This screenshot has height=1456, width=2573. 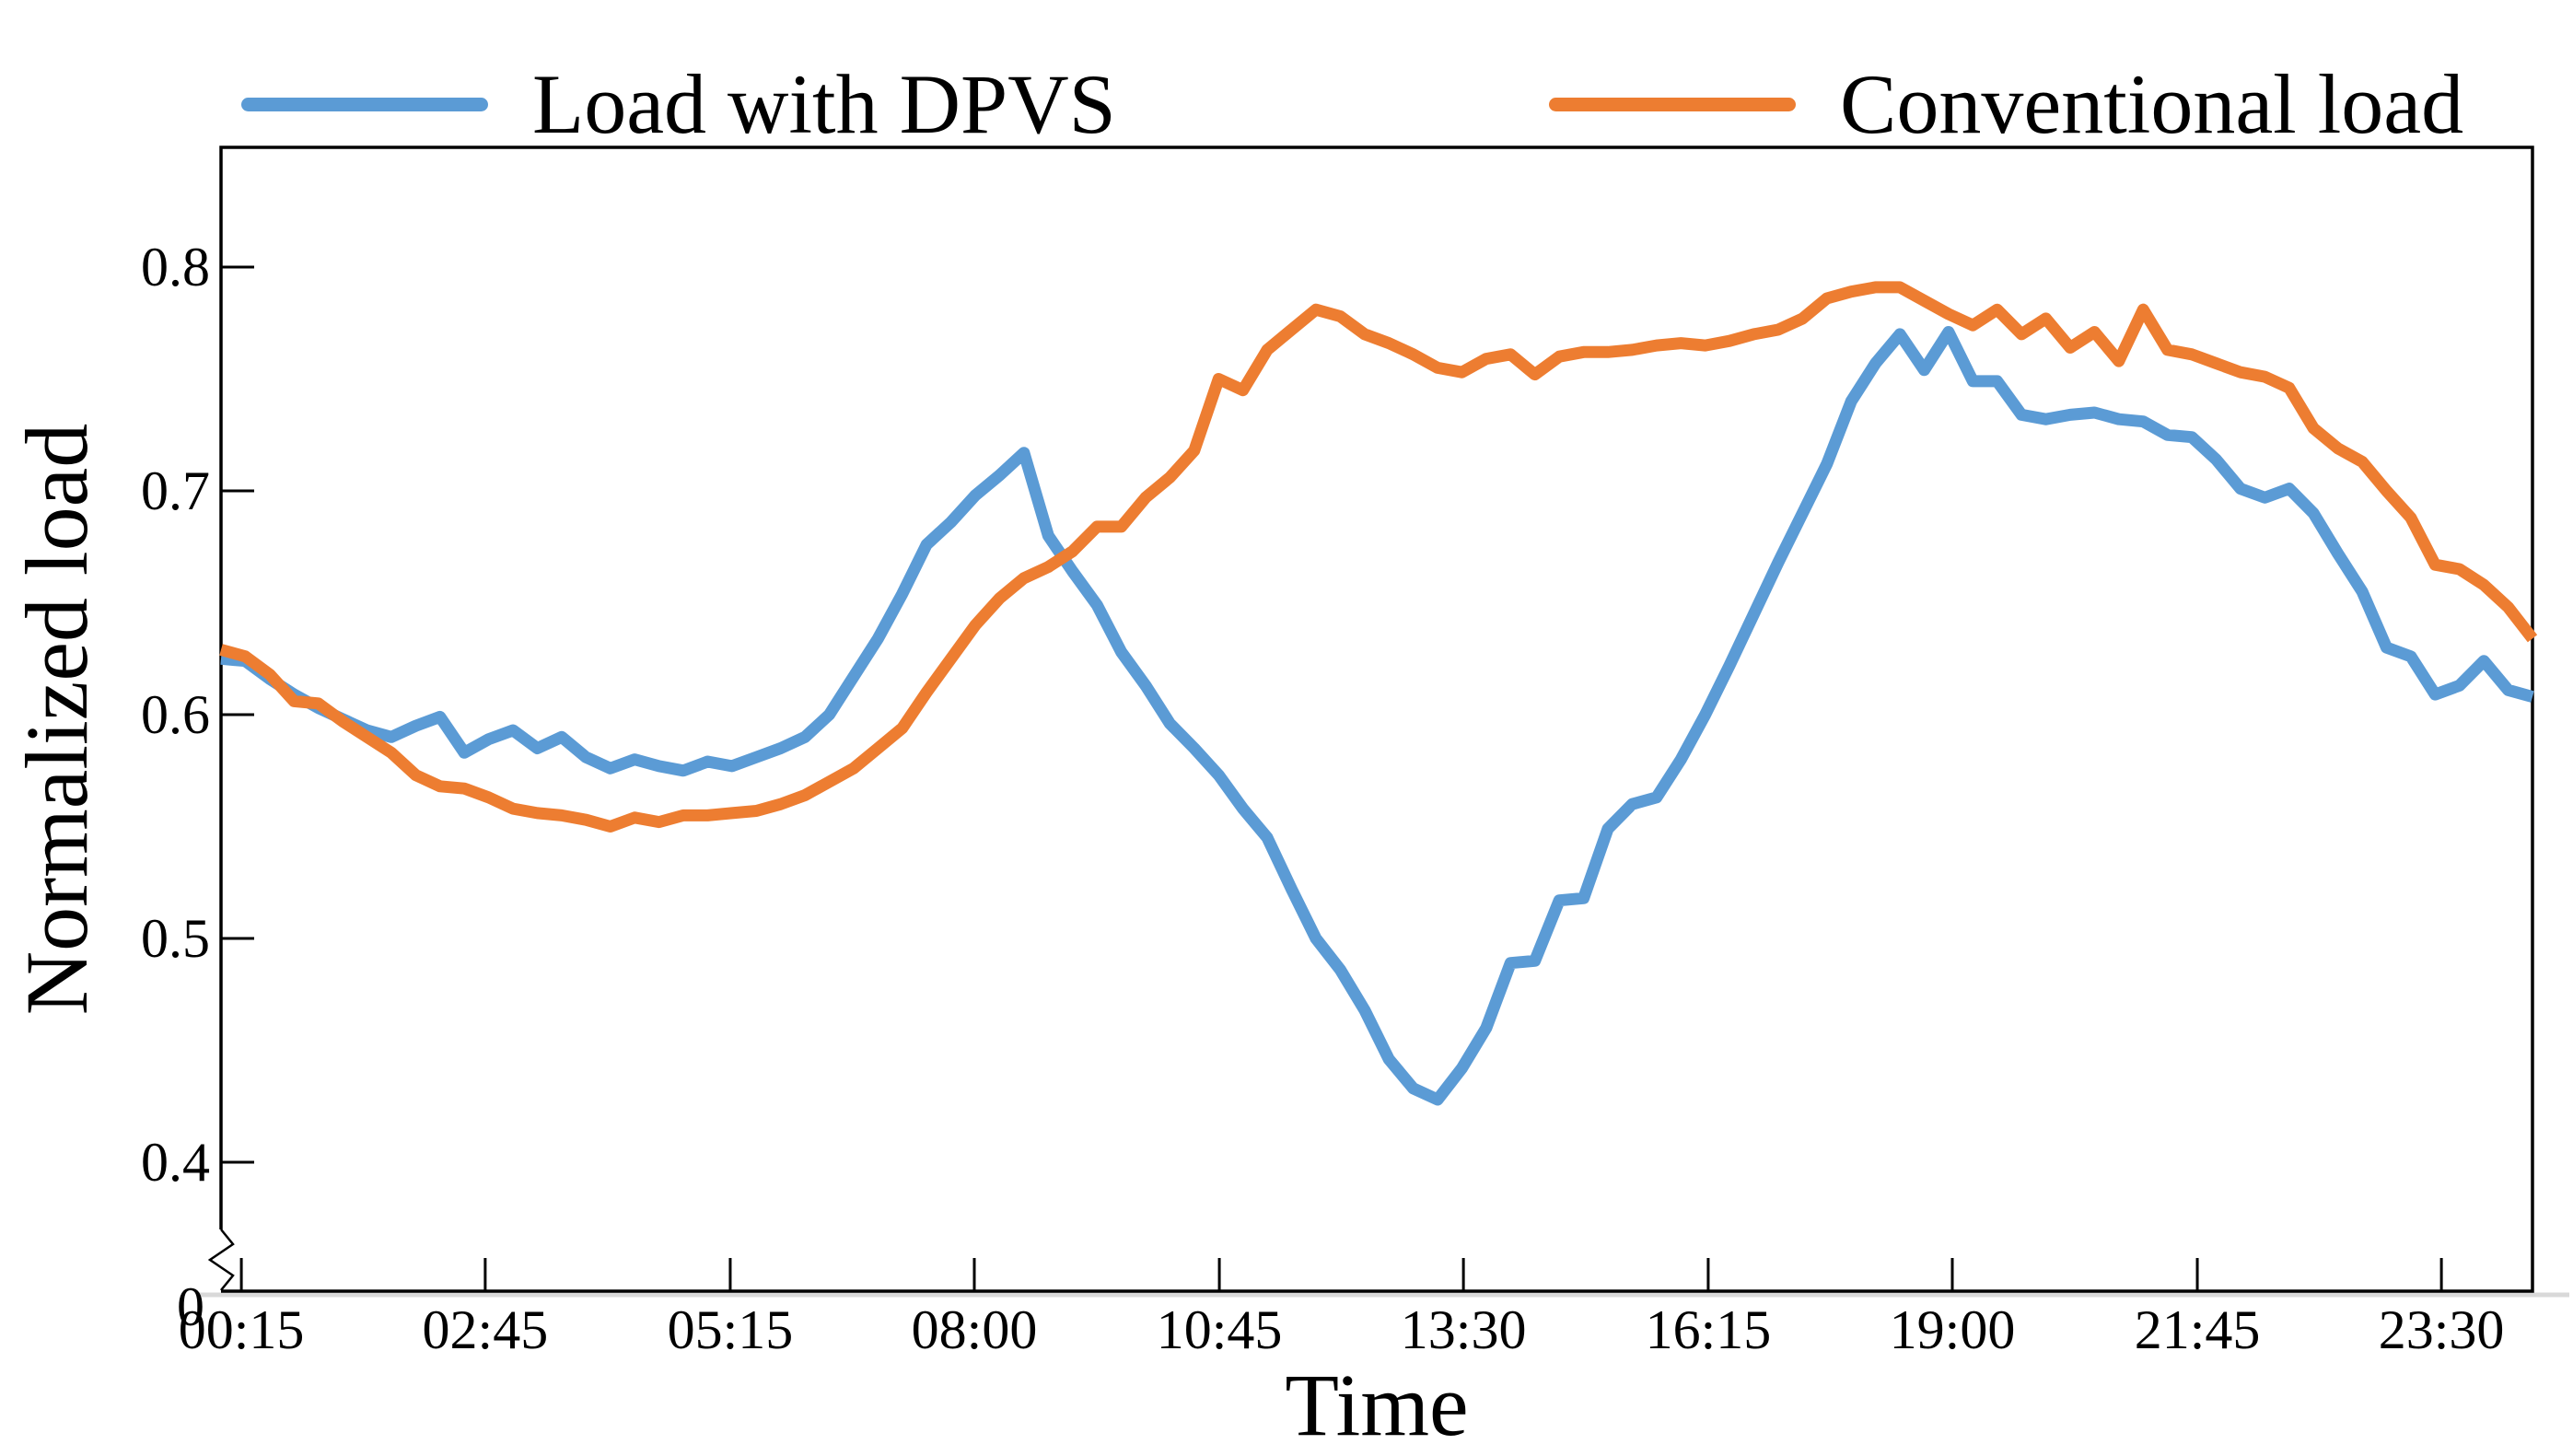 What do you see at coordinates (2197, 1329) in the screenshot?
I see `x-tick-label: 21:45` at bounding box center [2197, 1329].